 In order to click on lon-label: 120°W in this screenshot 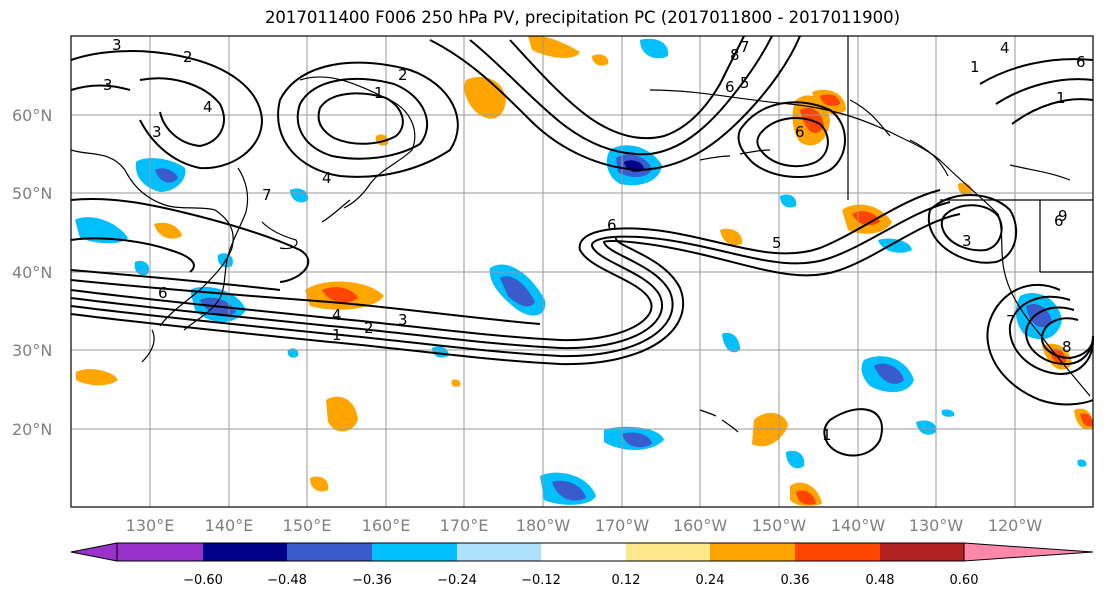, I will do `click(1015, 525)`.